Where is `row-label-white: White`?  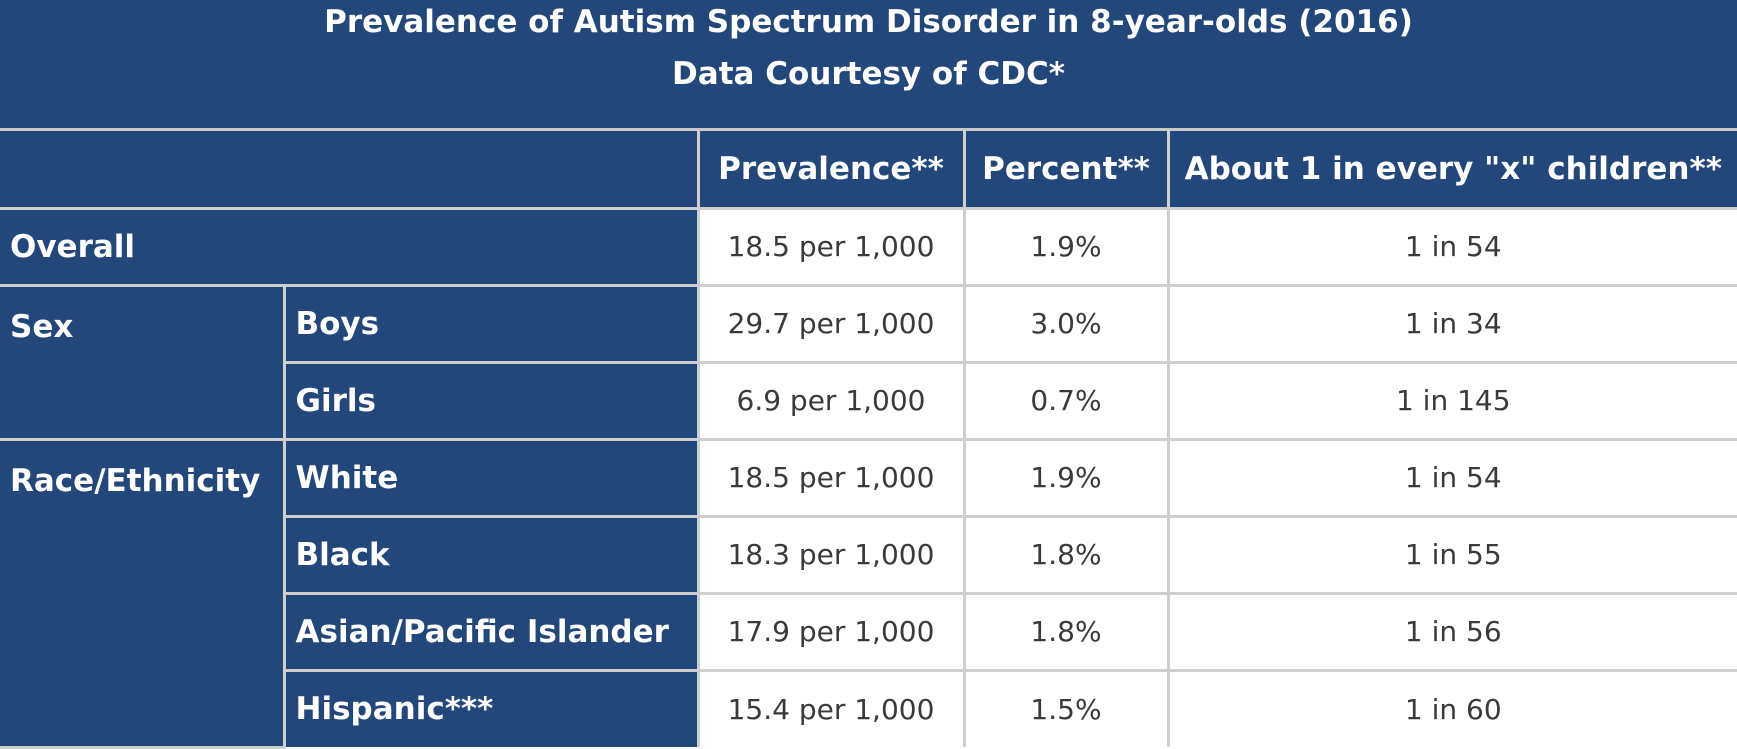 row-label-white: White is located at coordinates (491, 477).